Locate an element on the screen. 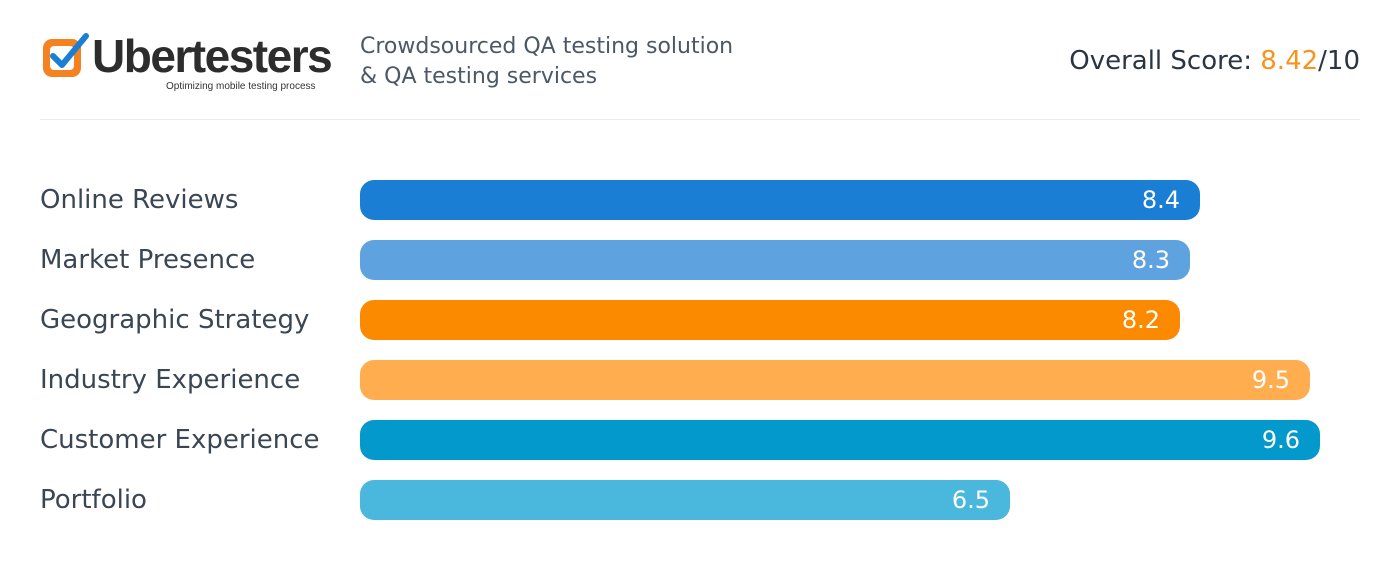  score-bar: 9.5 is located at coordinates (835, 380).